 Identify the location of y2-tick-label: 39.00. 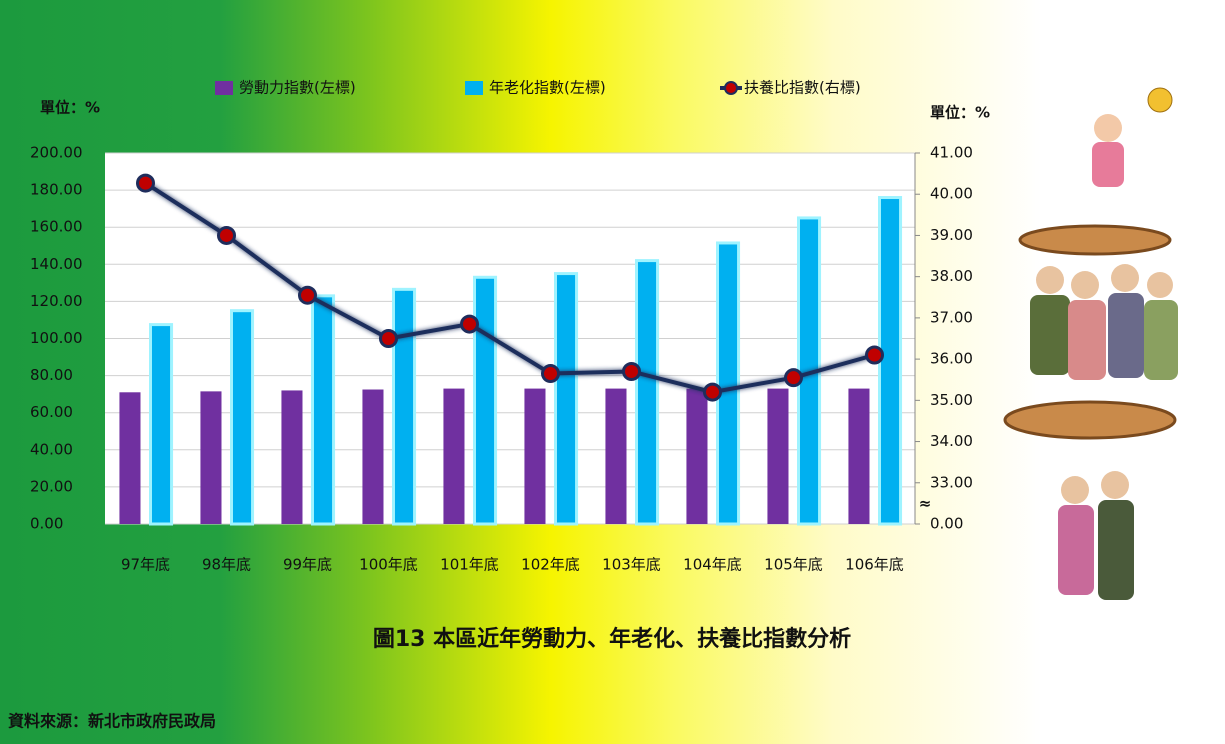
(951, 235).